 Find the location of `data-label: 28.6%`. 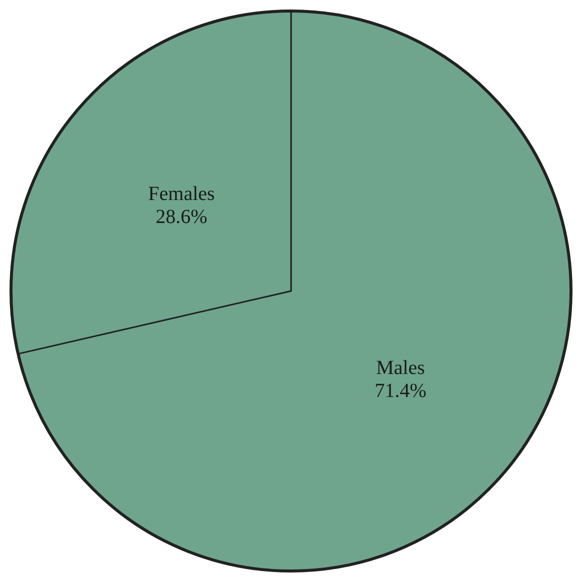

data-label: 28.6% is located at coordinates (182, 217).